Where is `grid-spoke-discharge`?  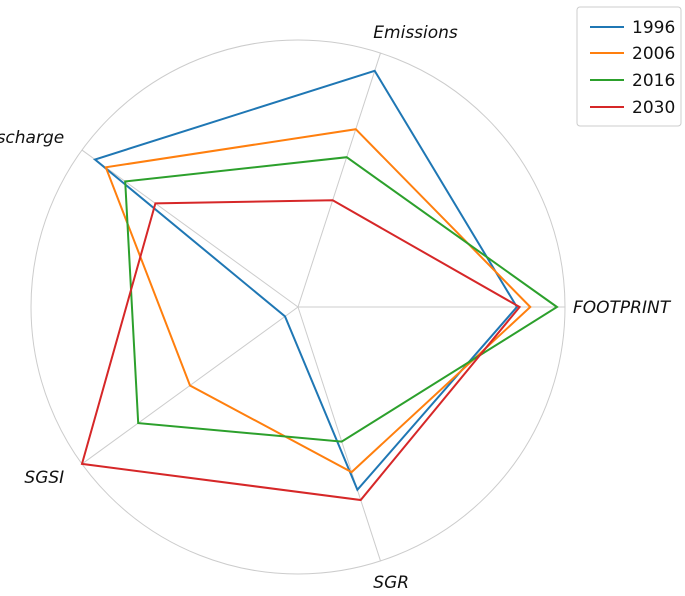 grid-spoke-discharge is located at coordinates (190, 228).